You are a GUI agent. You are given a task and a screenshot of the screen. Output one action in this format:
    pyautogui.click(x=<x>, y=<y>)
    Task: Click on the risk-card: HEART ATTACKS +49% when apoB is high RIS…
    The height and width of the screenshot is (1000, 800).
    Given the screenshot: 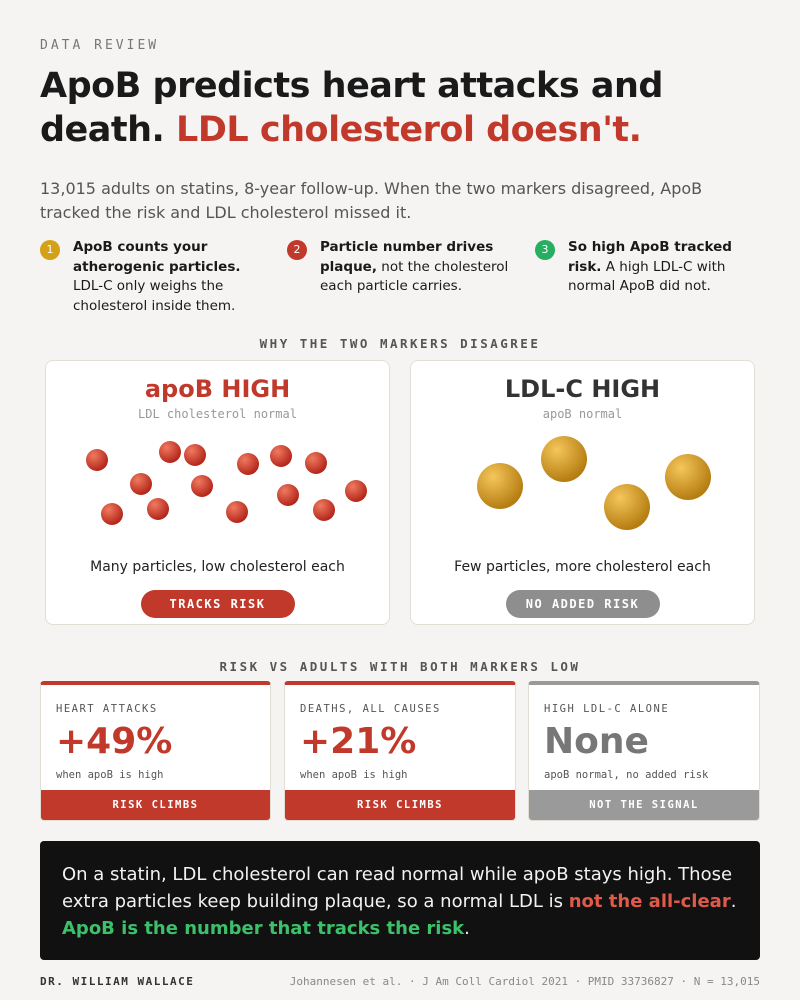 What is the action you would take?
    pyautogui.click(x=155, y=751)
    